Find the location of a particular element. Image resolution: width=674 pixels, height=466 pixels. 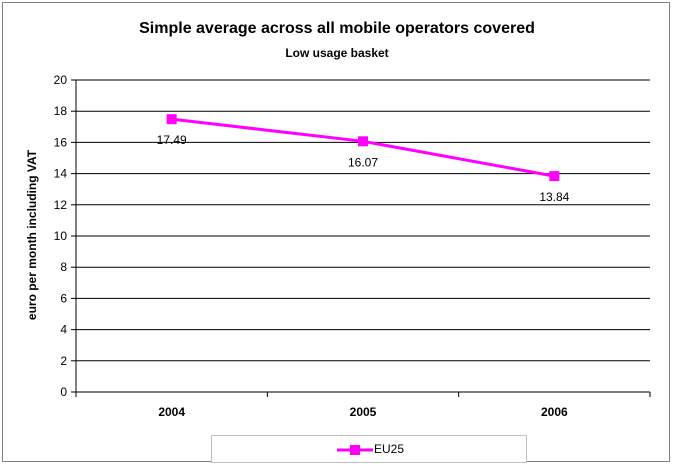

x-tick-label-2005: 2005 is located at coordinates (363, 412).